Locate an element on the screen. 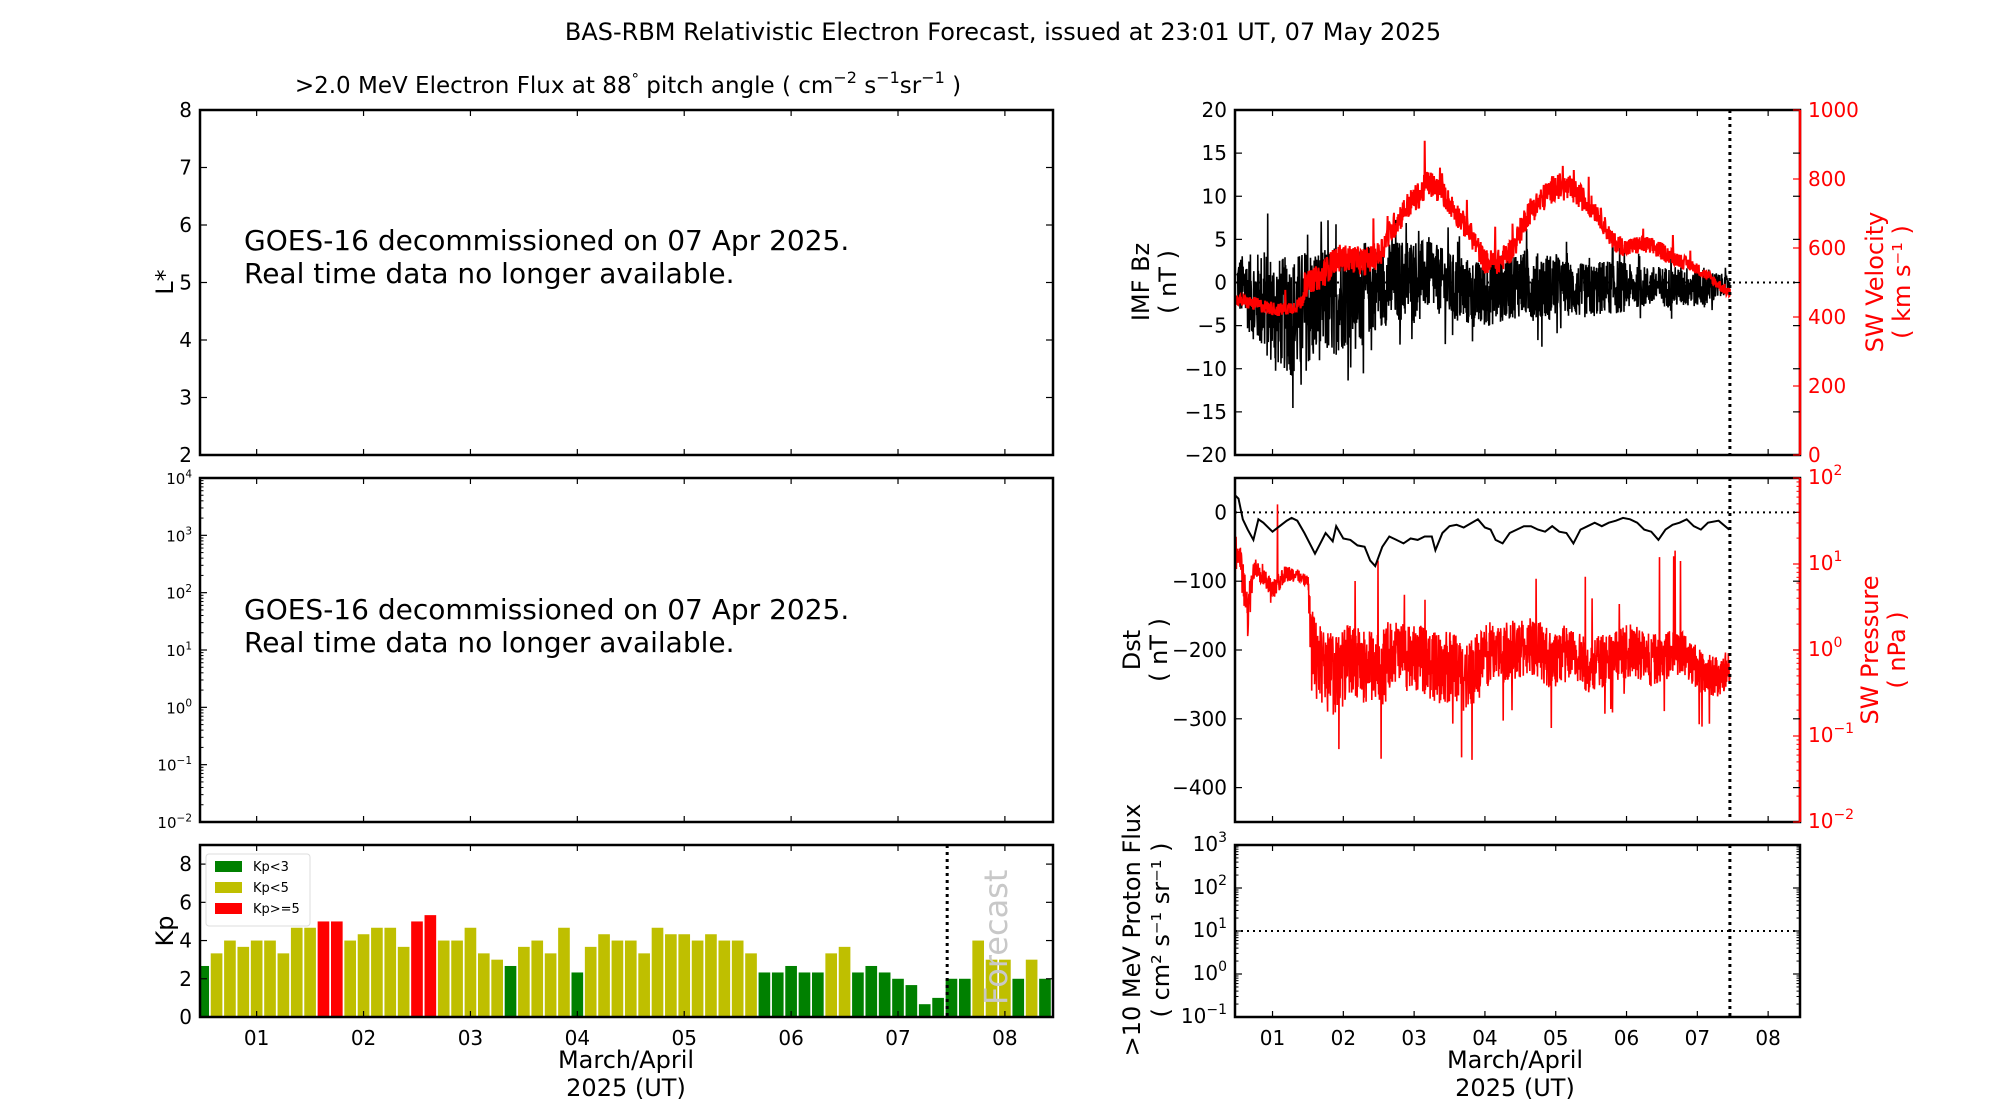 The image size is (2000, 1100). y-tick-label: −400 is located at coordinates (1199, 788).